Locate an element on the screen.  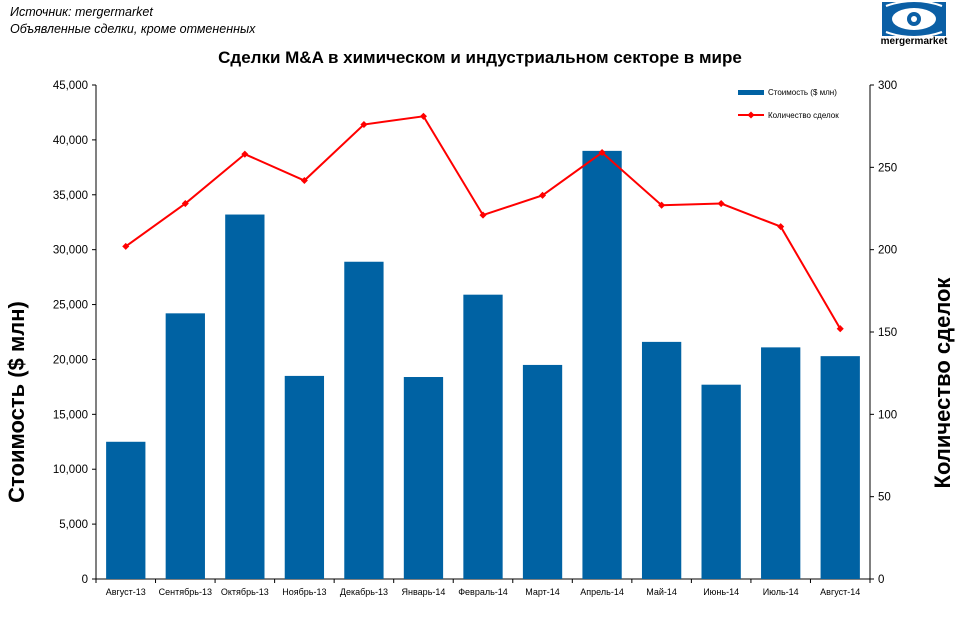
x-tick-label: Ноябрь-13 is located at coordinates (304, 592).